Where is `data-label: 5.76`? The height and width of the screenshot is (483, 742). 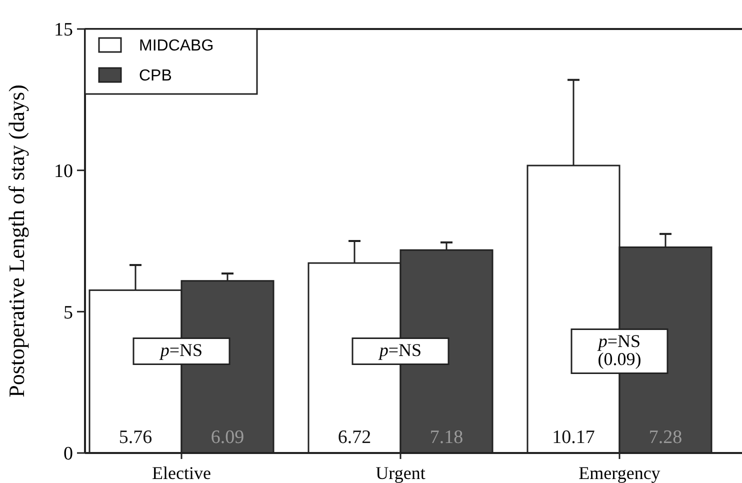 data-label: 5.76 is located at coordinates (135, 437).